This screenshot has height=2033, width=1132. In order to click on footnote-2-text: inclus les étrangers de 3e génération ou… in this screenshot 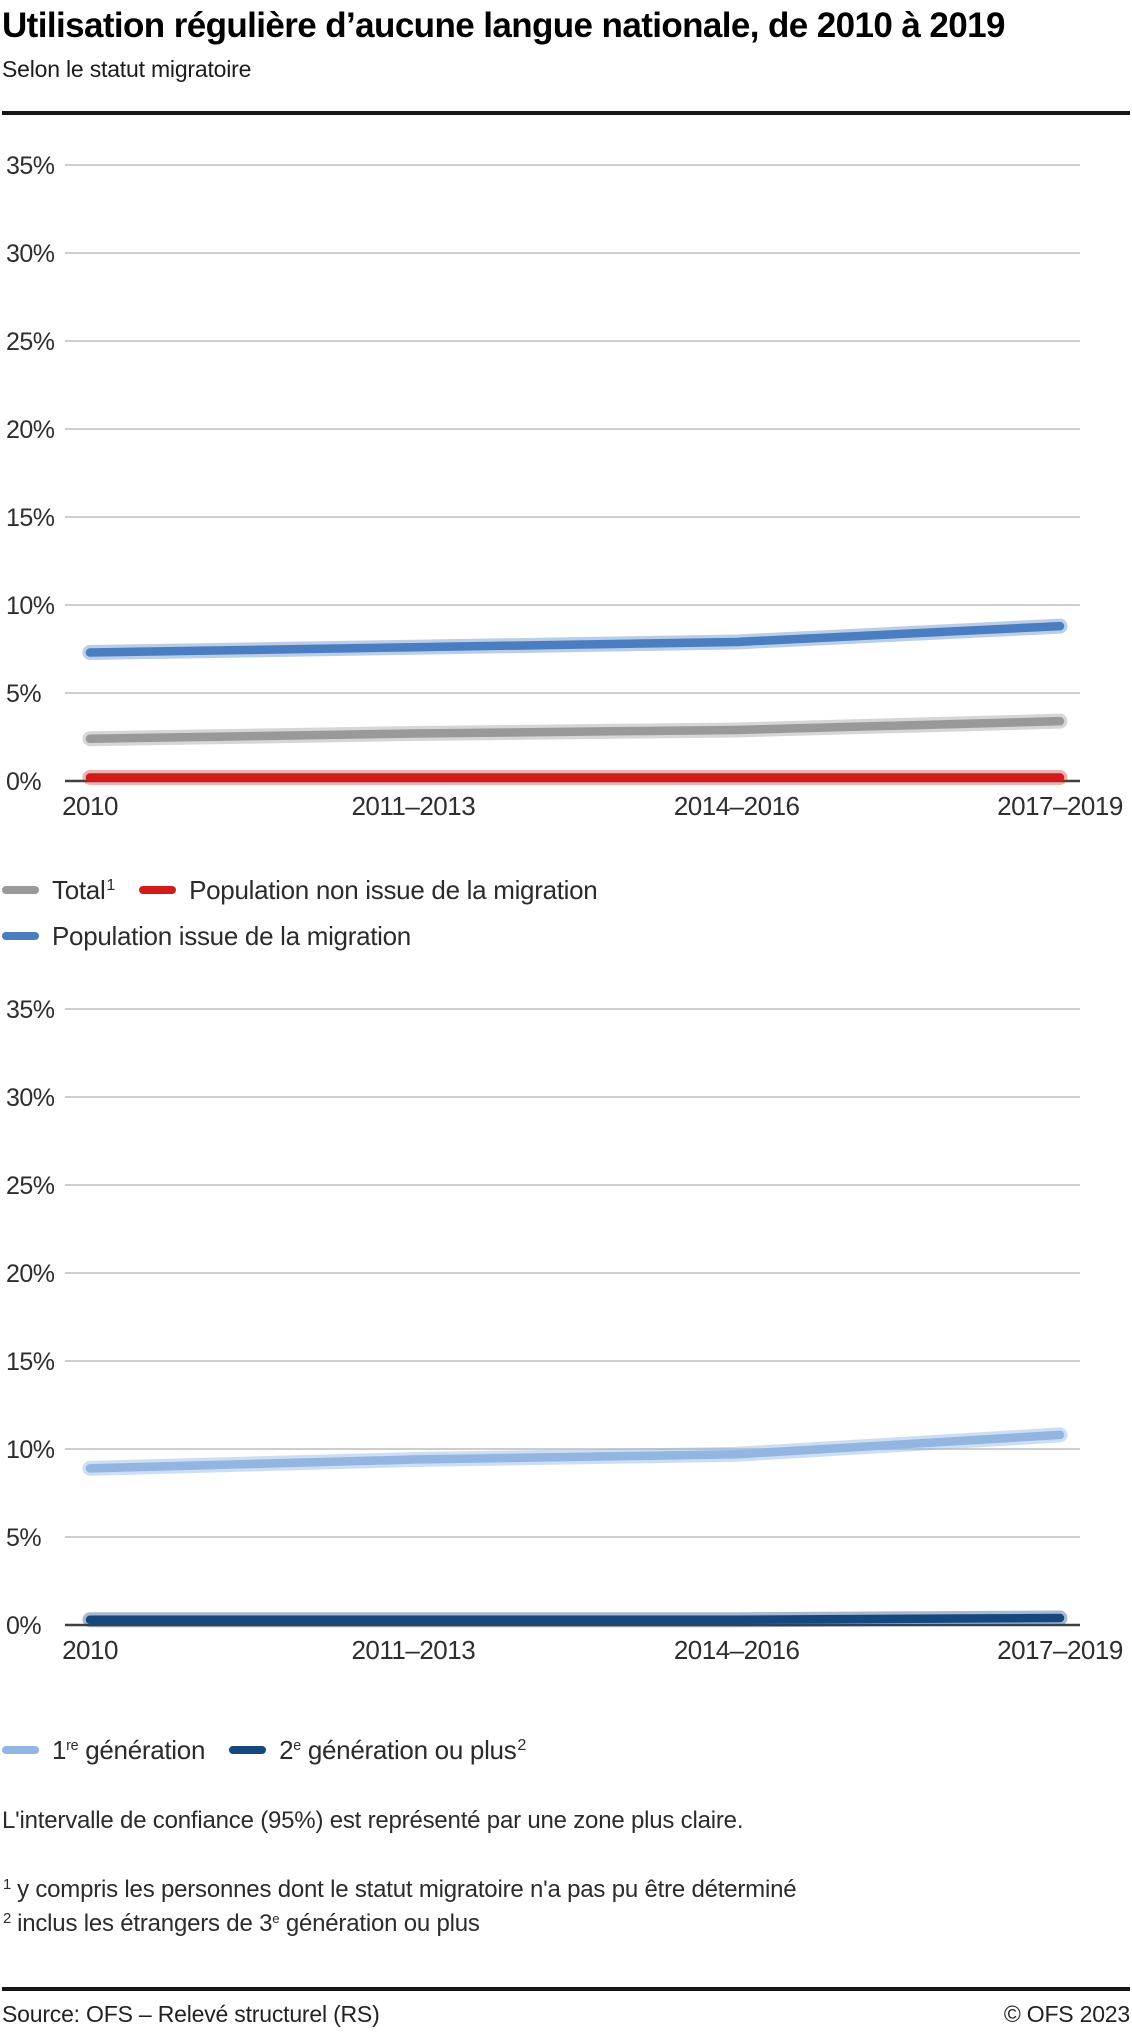, I will do `click(248, 1924)`.